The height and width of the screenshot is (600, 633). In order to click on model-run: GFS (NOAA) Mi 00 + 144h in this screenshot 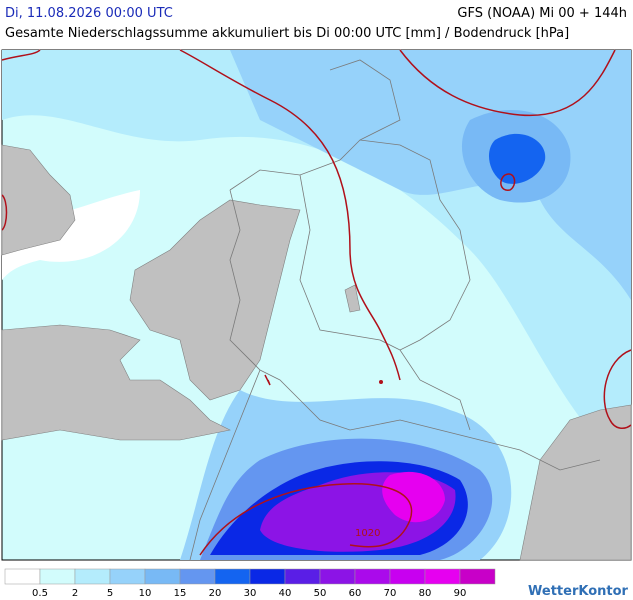, I will do `click(542, 13)`.